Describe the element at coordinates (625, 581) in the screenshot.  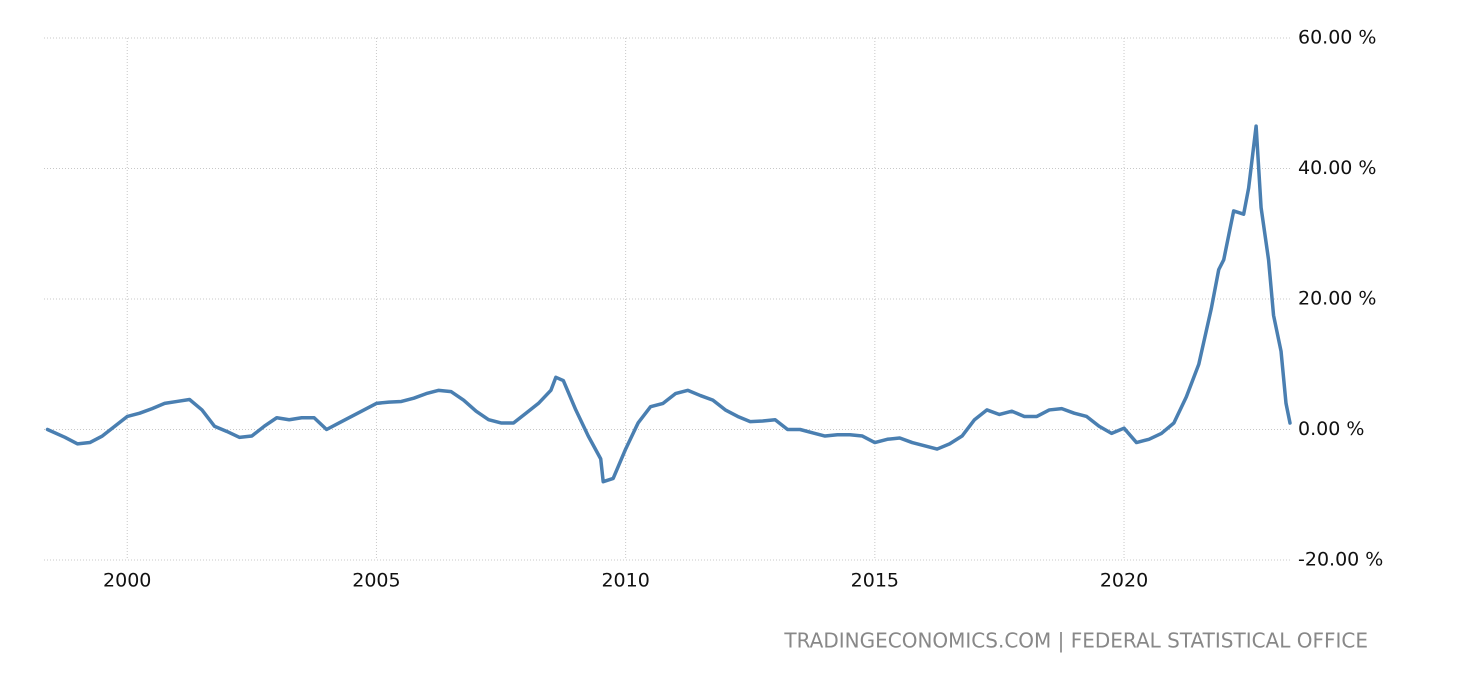
I see `x-tick-label: 2010` at that location.